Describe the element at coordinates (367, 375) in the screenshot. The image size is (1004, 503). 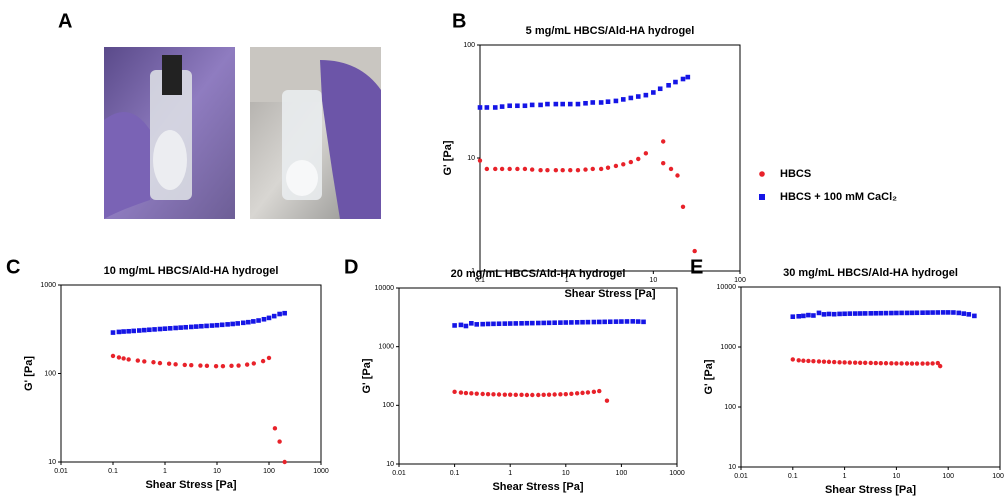
I see `y-axis-title: G' [Pa]` at that location.